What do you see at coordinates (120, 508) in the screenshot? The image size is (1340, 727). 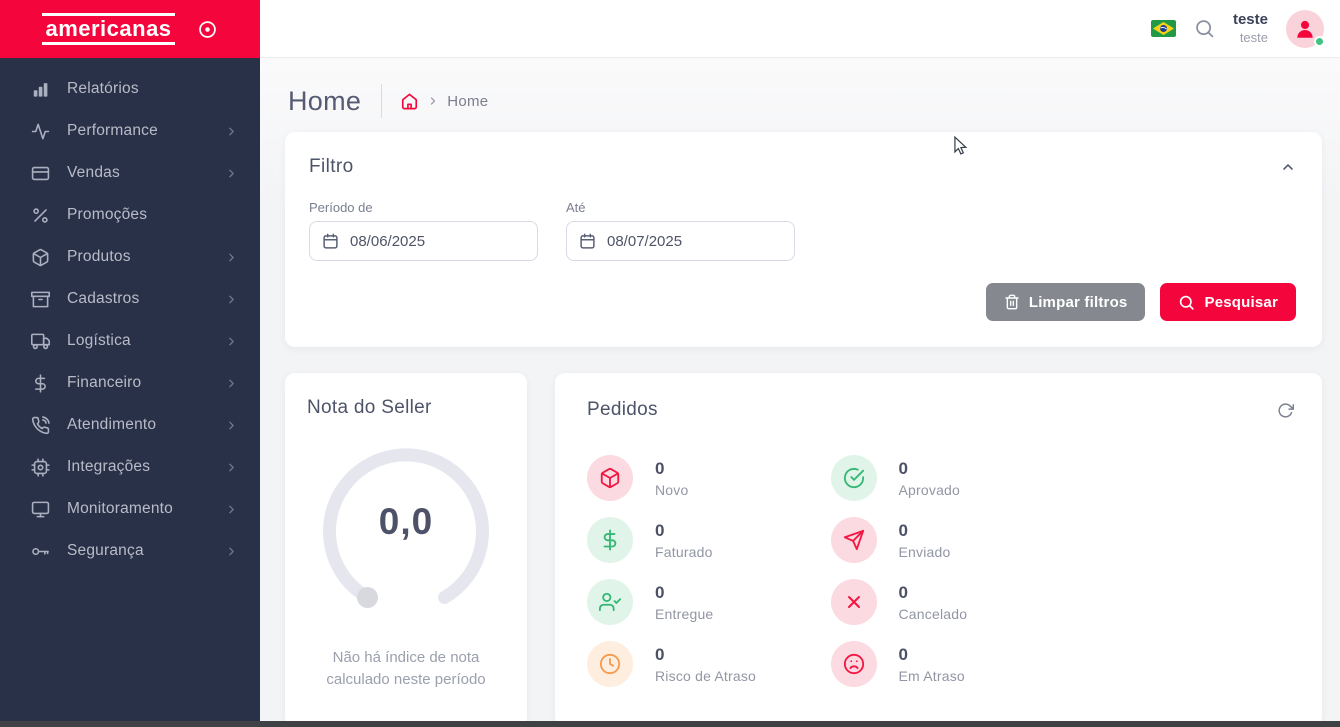 I see `sidebar-item-label: Monitoramento` at bounding box center [120, 508].